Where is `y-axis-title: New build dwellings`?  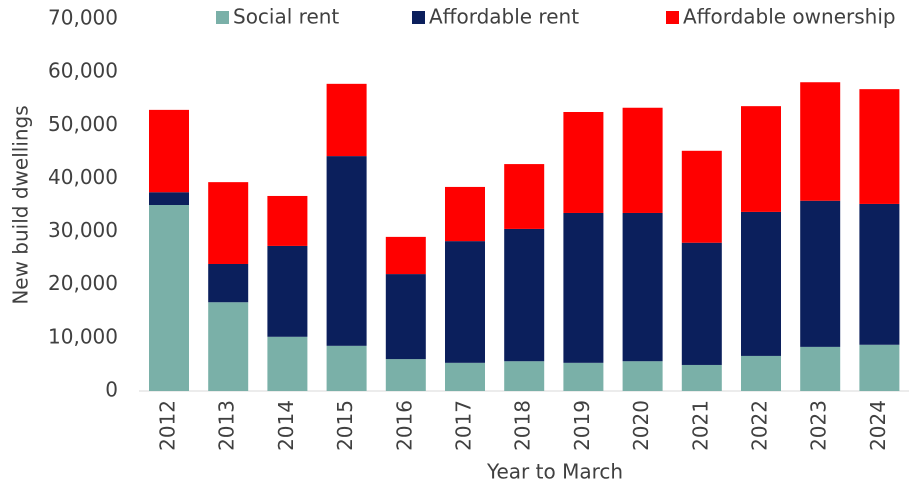
y-axis-title: New build dwellings is located at coordinates (21, 204).